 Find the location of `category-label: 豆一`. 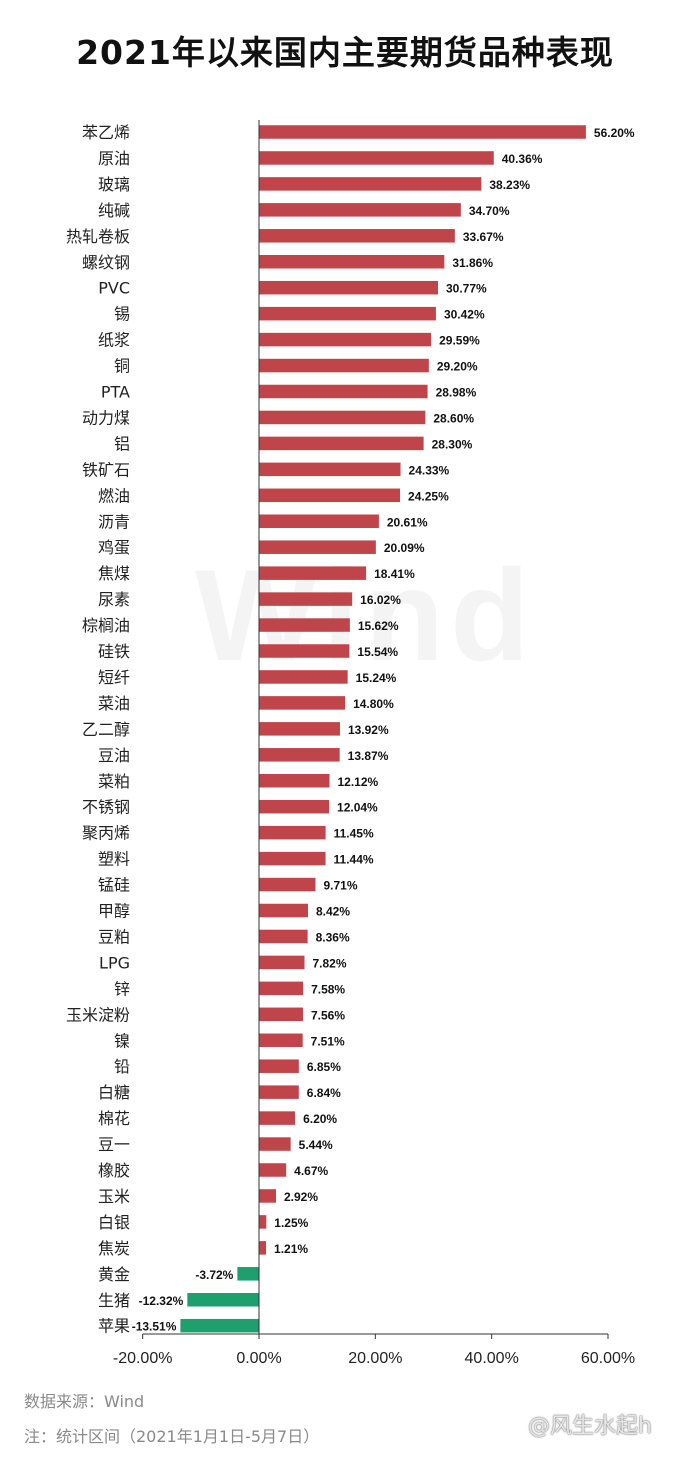

category-label: 豆一 is located at coordinates (114, 1144).